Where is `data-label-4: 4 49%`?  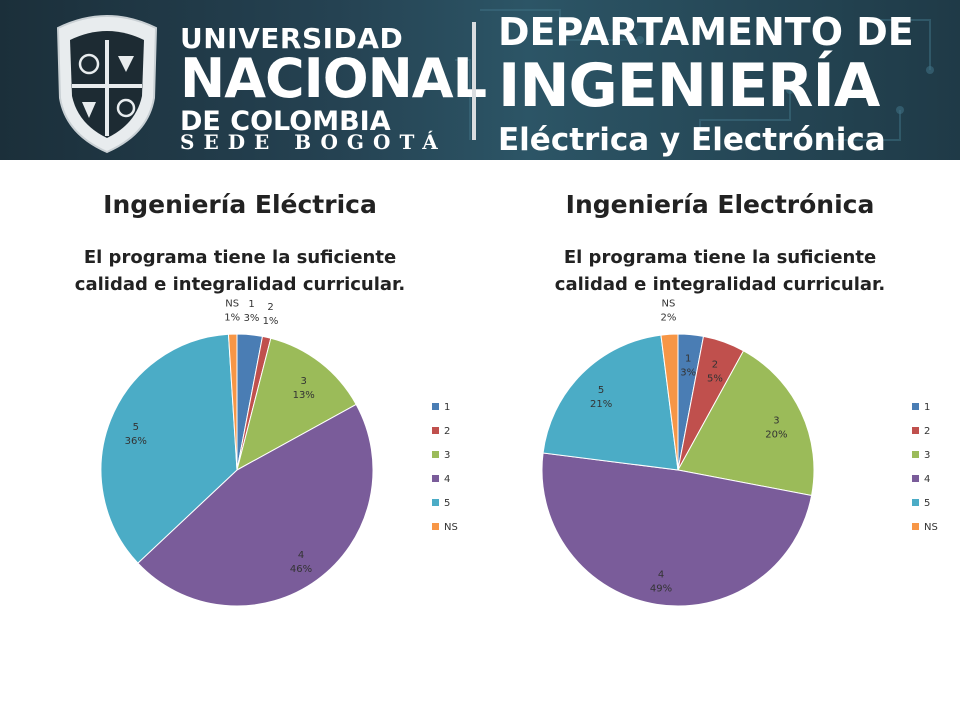
data-label-4: 4 49% is located at coordinates (661, 582).